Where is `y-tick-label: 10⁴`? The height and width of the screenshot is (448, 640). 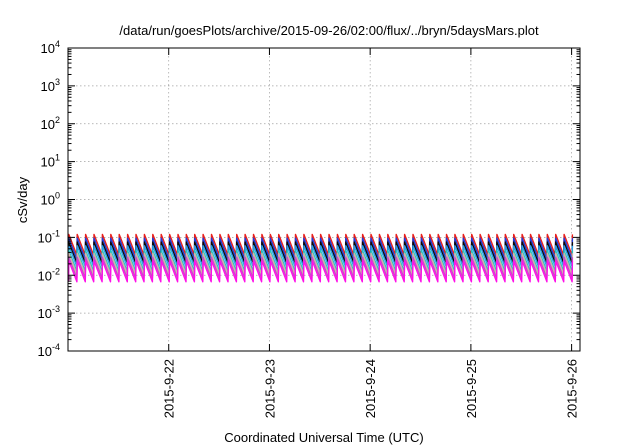 y-tick-label: 10⁴ is located at coordinates (50, 47).